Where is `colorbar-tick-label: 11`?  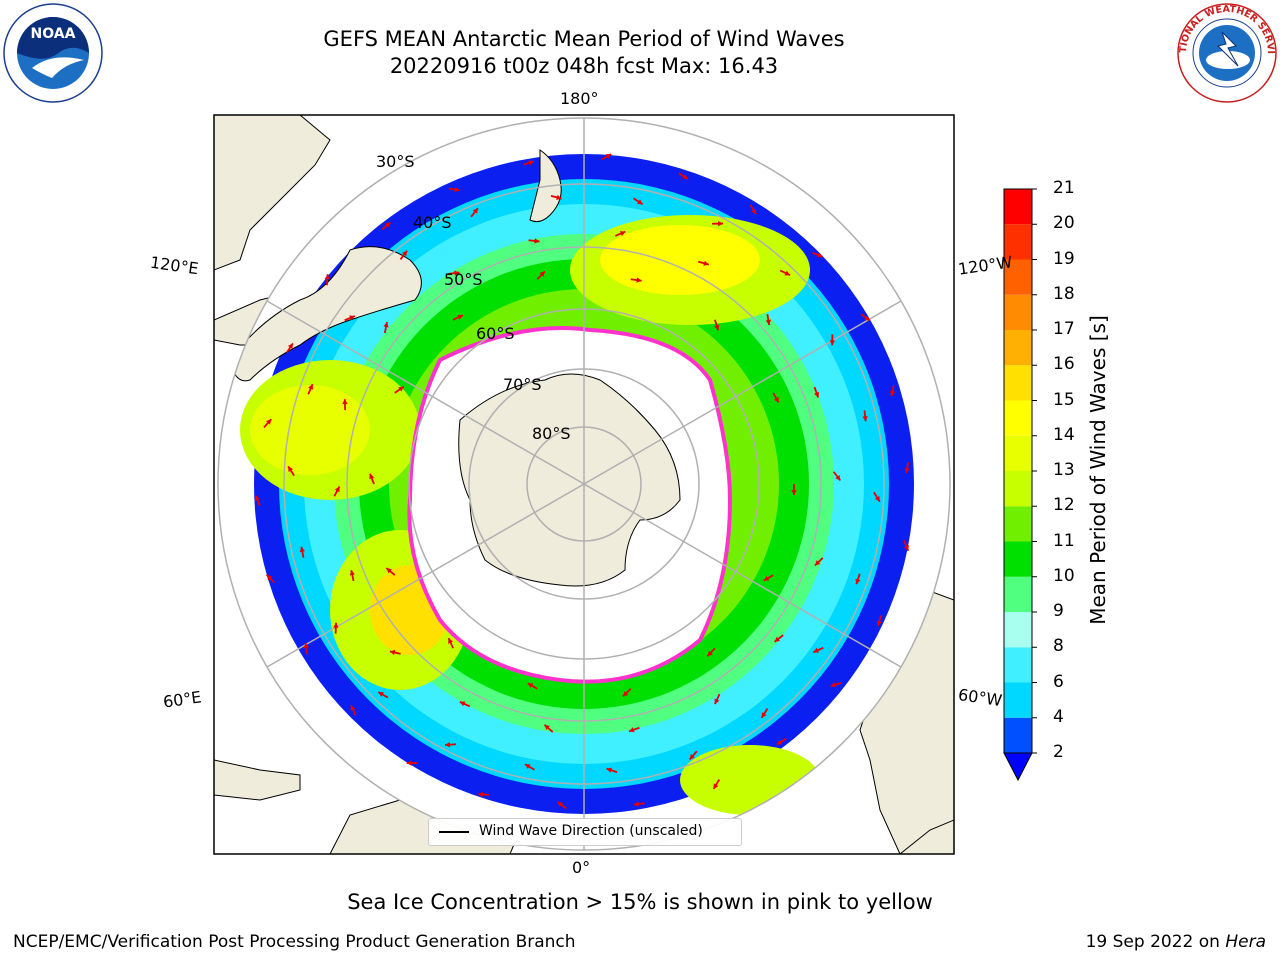
colorbar-tick-label: 11 is located at coordinates (1064, 540).